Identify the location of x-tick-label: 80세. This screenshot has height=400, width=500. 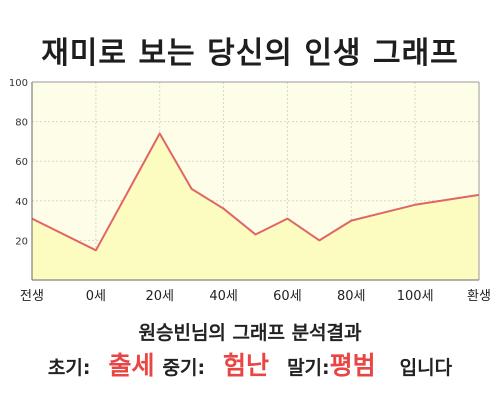
(351, 296).